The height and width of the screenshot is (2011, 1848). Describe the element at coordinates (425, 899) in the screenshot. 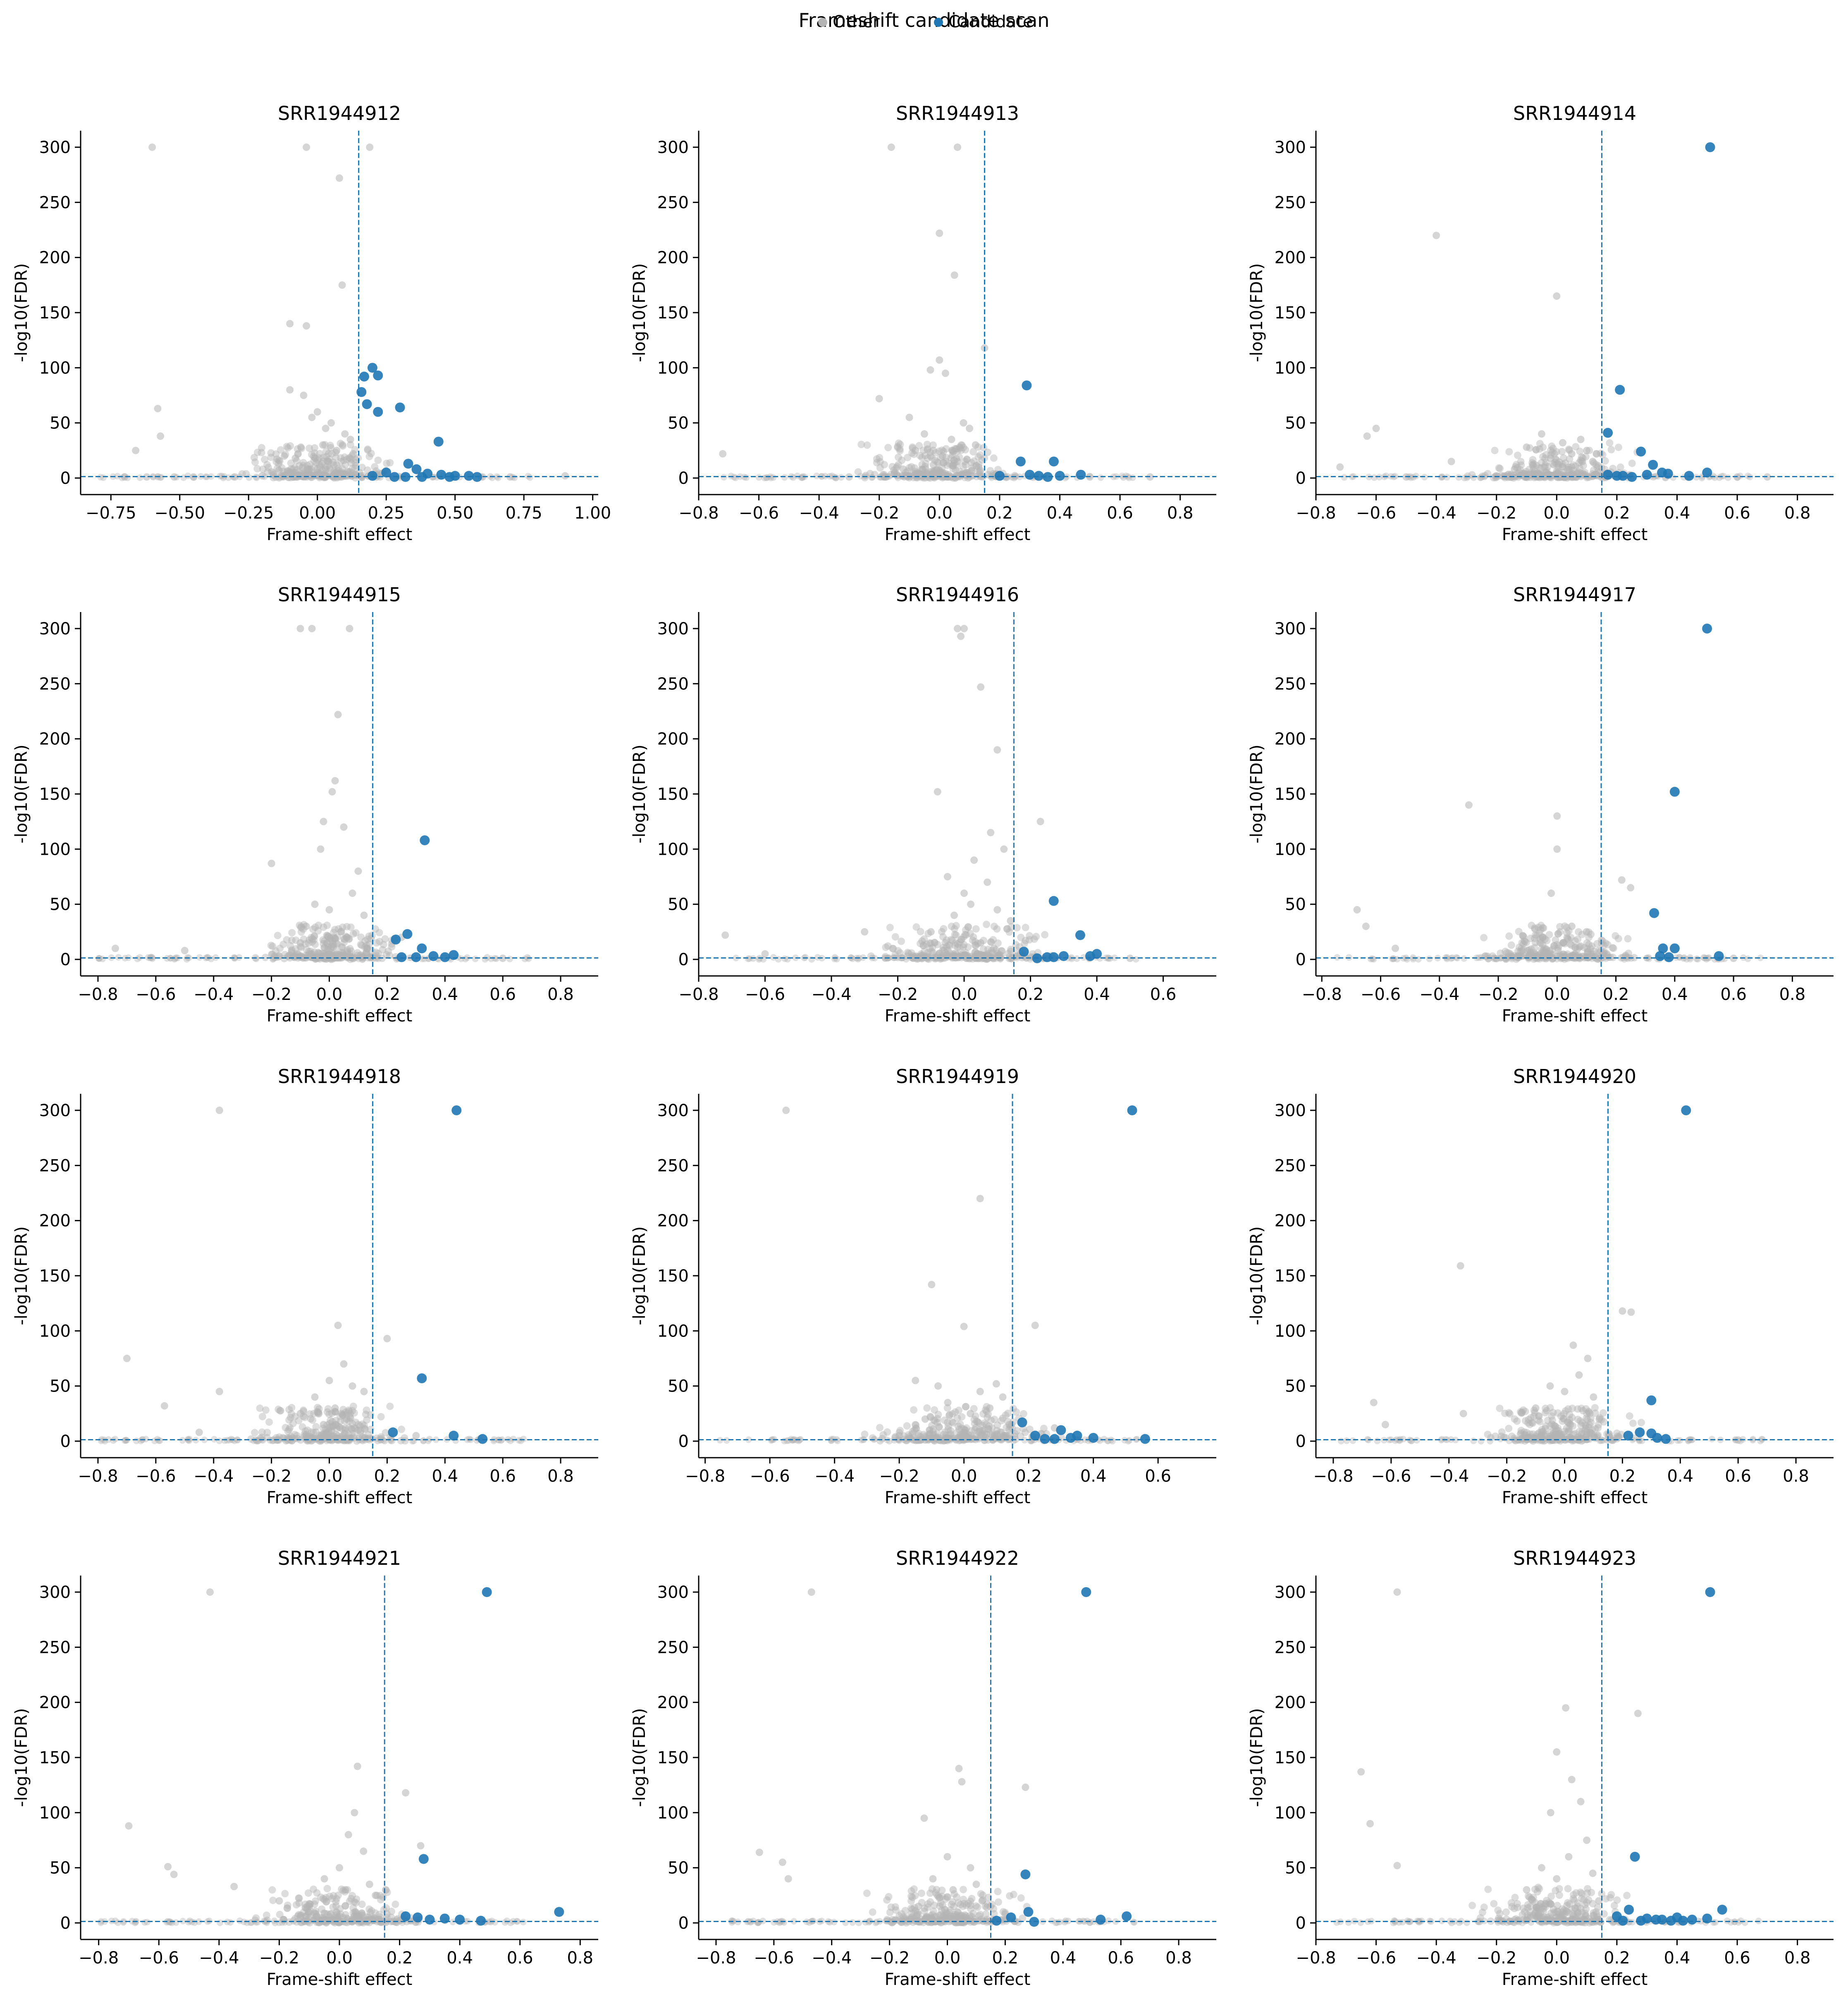

I see `candidate-series` at that location.